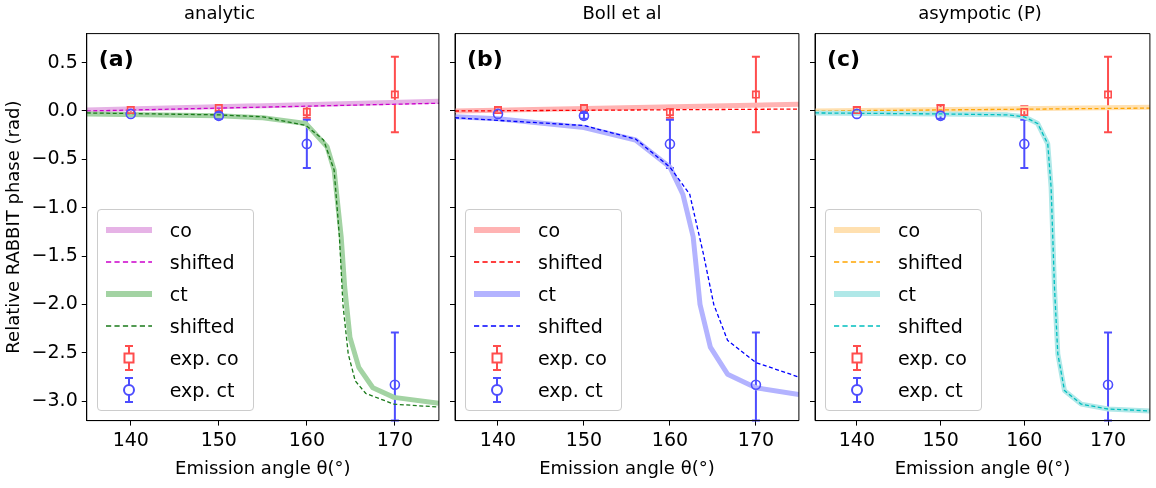 The height and width of the screenshot is (488, 1156). I want to click on y-tick-label: −3.0, so click(54, 399).